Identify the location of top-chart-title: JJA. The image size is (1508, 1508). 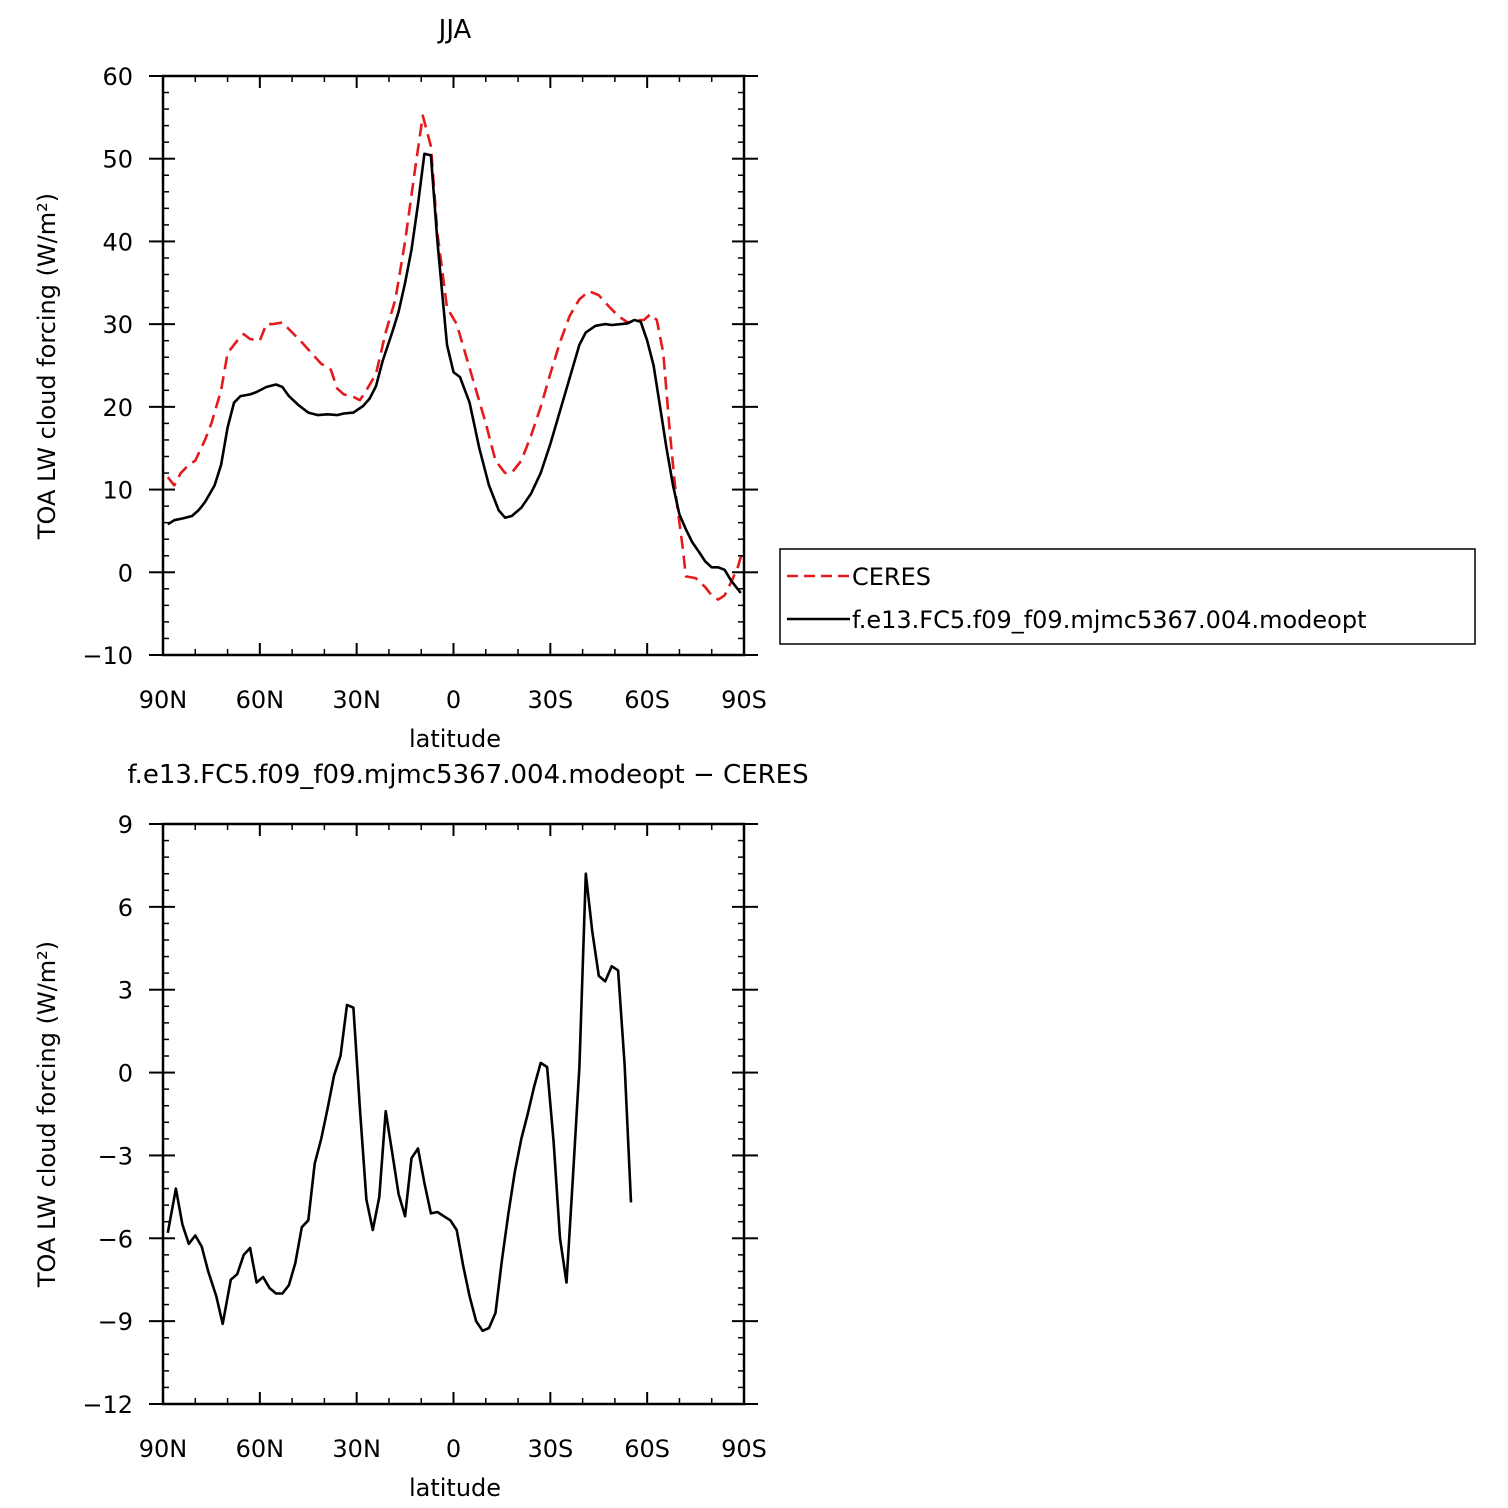
(454, 30).